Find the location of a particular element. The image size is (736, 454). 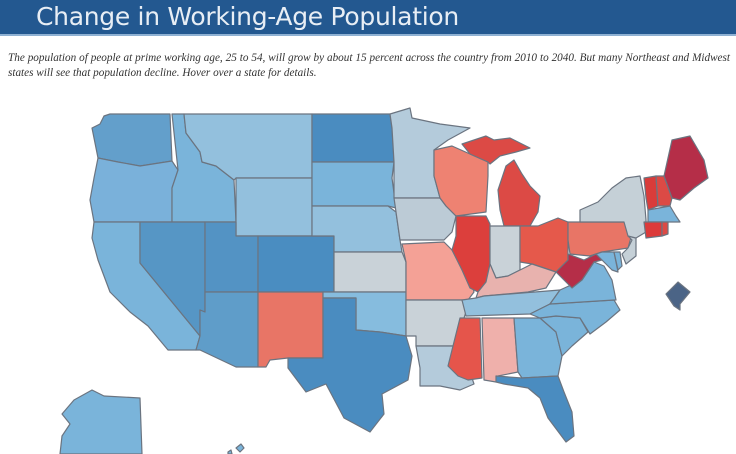

title-bar: Change in Working-Age Population is located at coordinates (368, 18).